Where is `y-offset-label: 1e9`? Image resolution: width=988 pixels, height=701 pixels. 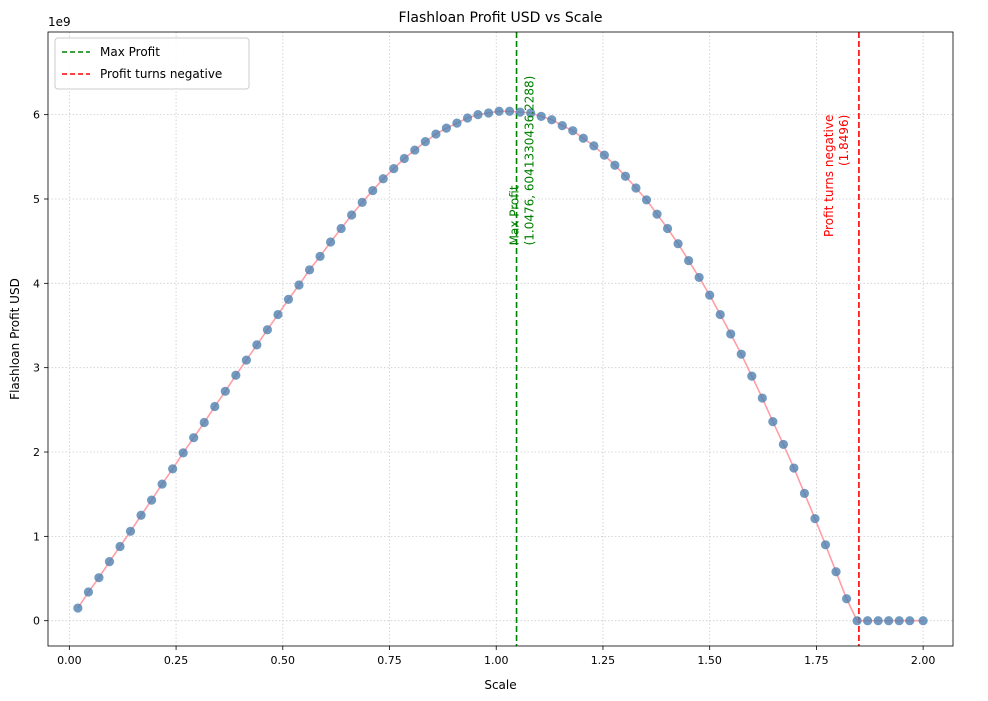 y-offset-label: 1e9 is located at coordinates (59, 22).